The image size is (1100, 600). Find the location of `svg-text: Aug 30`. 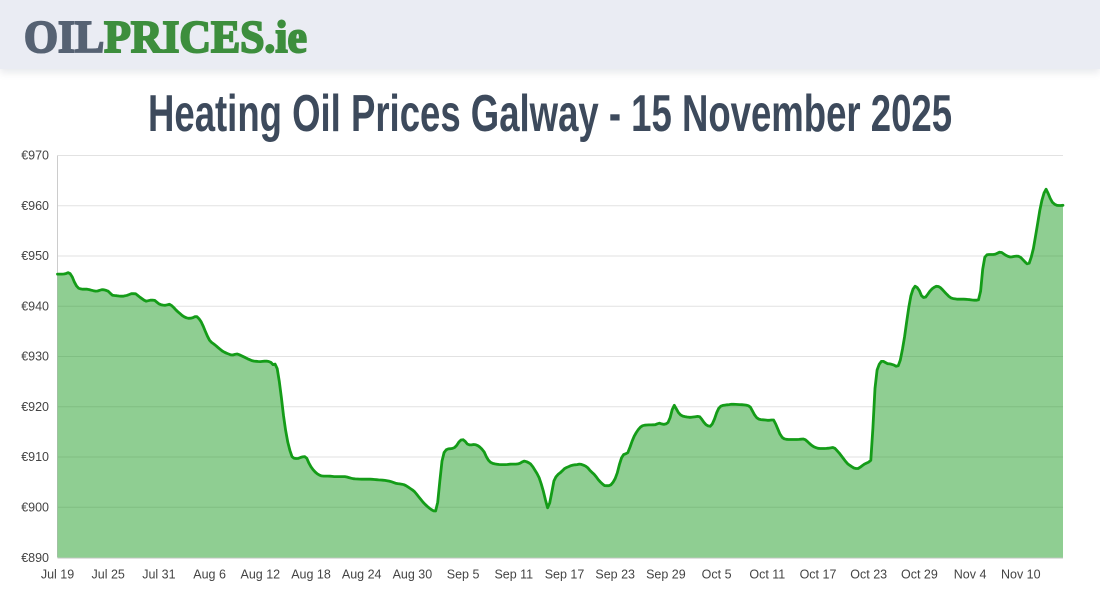

svg-text: Aug 30 is located at coordinates (413, 575).